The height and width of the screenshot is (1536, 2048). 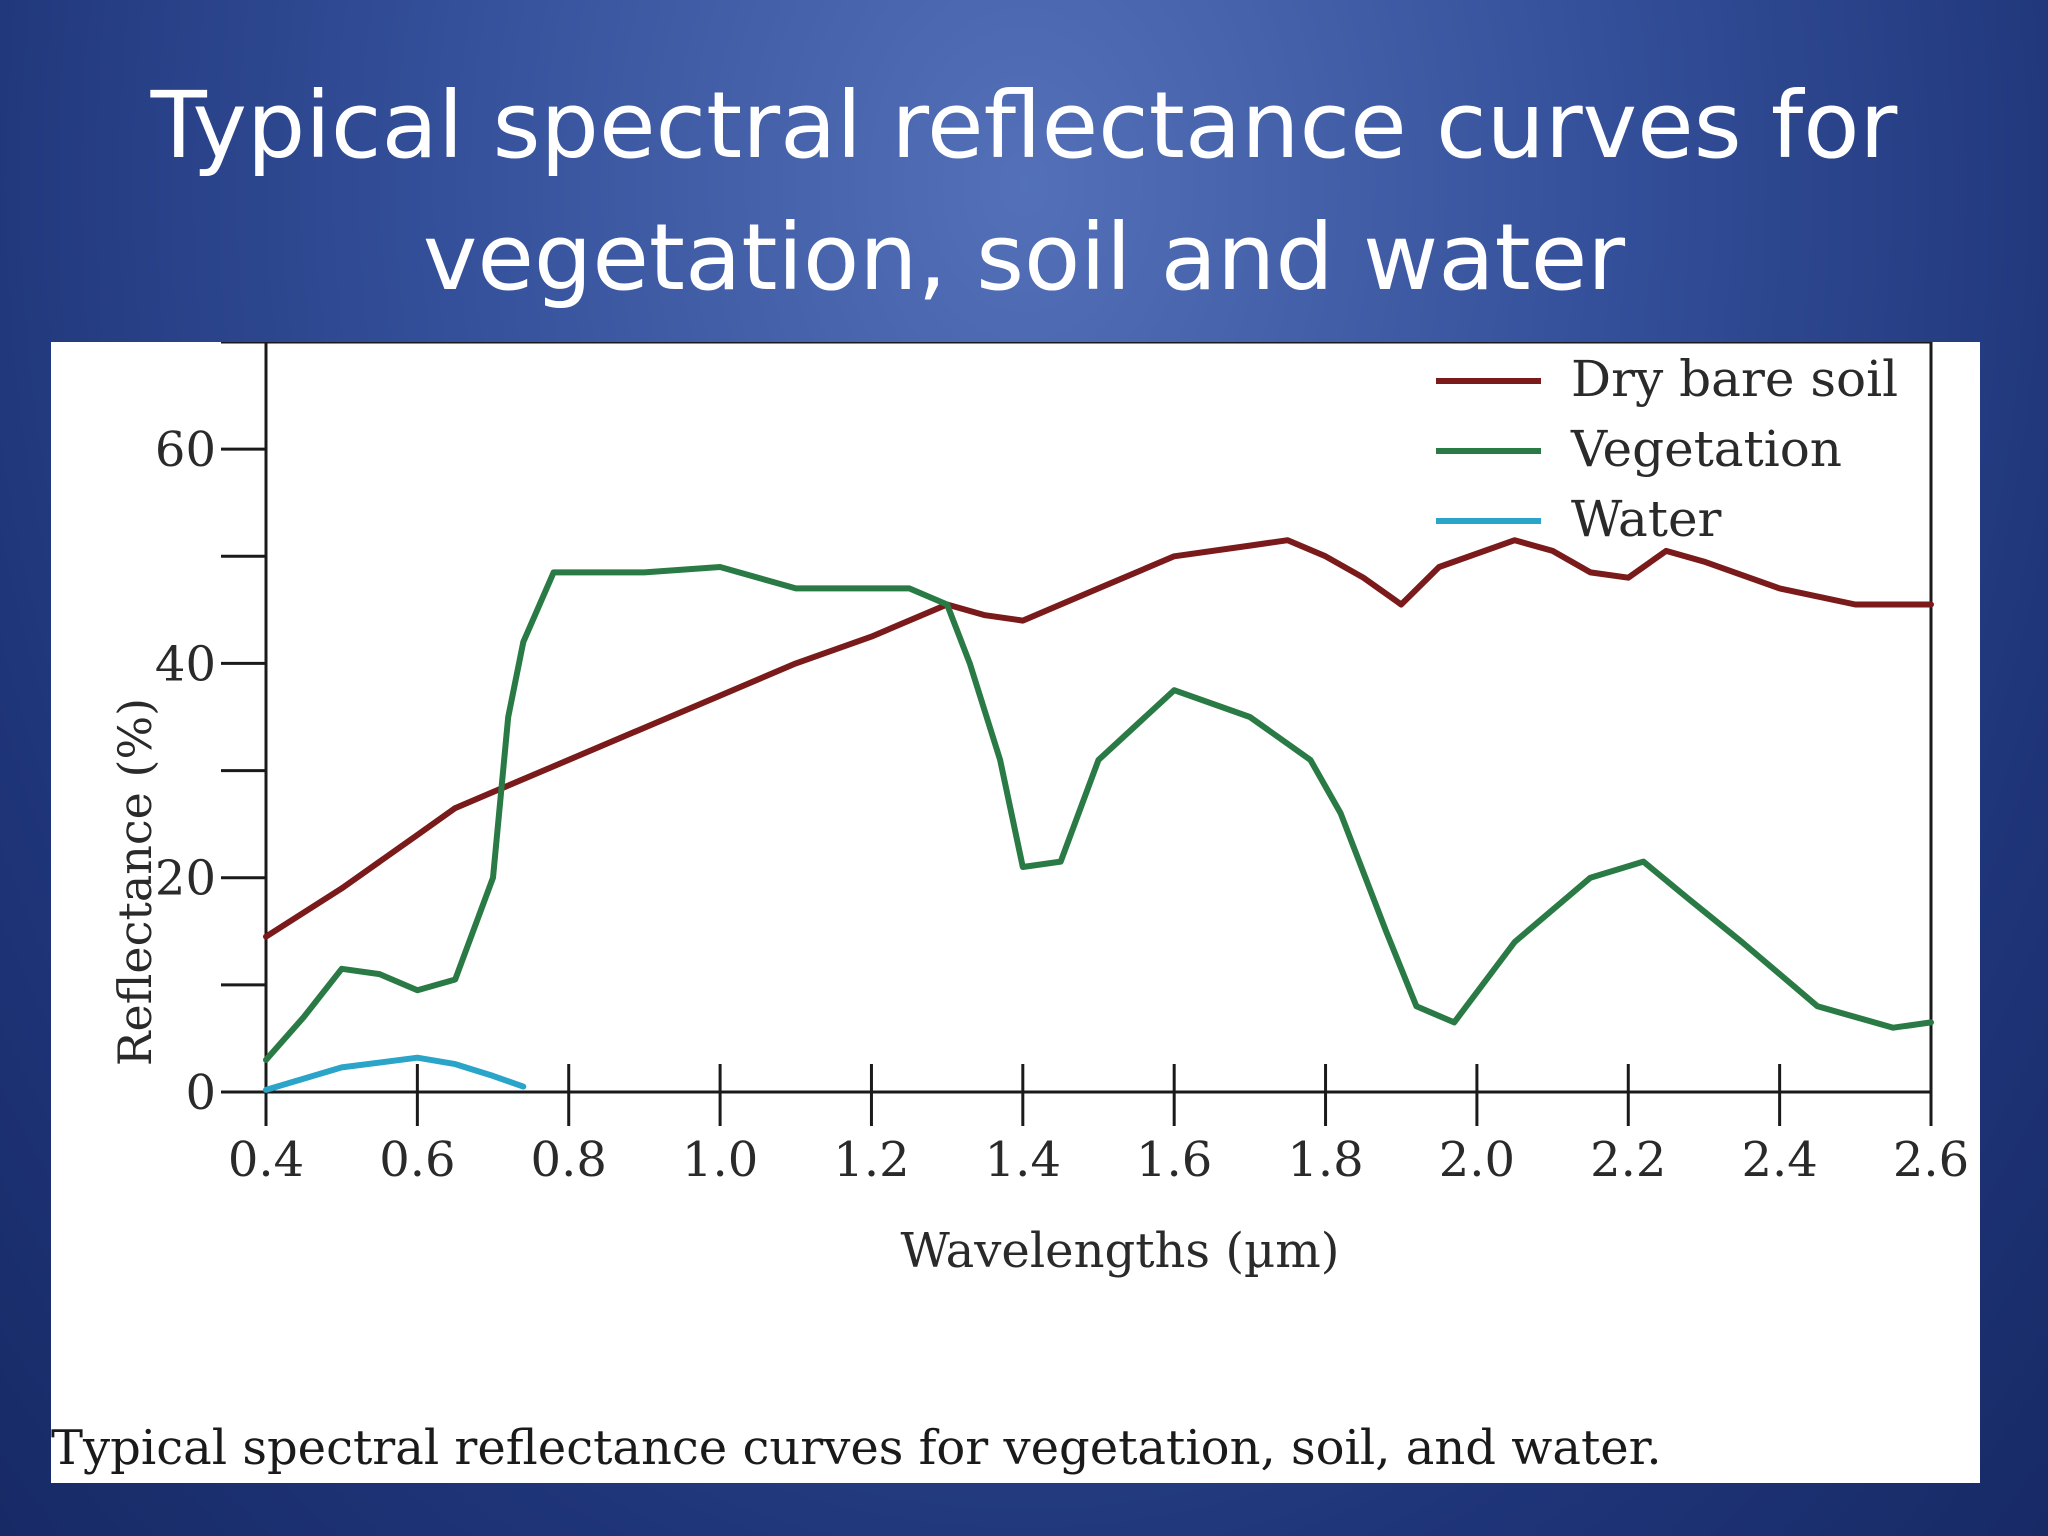 I want to click on y-tick-label: 20, so click(x=185, y=879).